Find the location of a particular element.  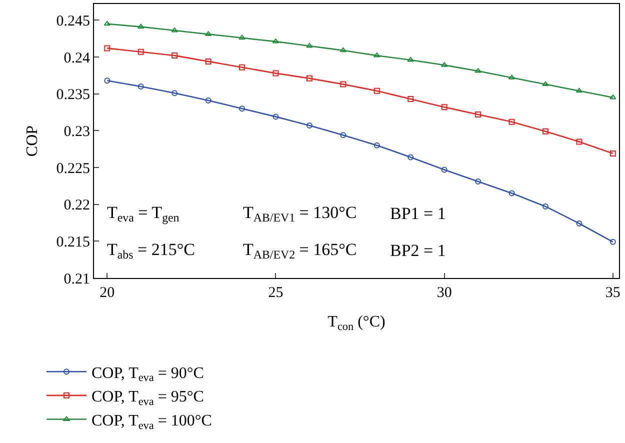

y-tick-label: 0.22 is located at coordinates (77, 206).